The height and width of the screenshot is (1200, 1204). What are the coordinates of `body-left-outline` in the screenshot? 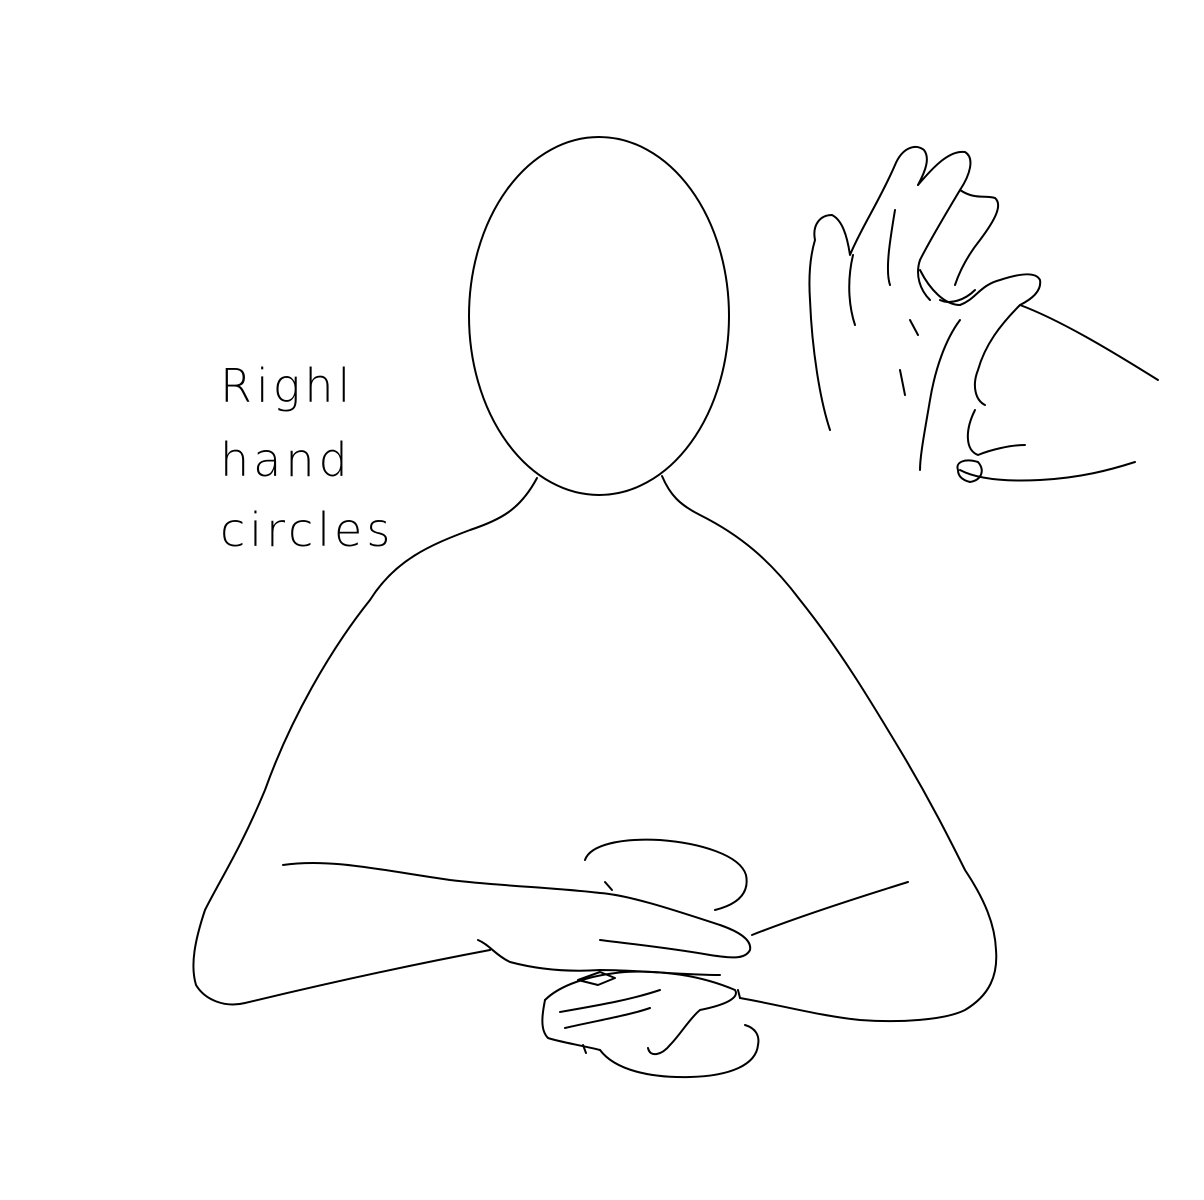 It's located at (365, 741).